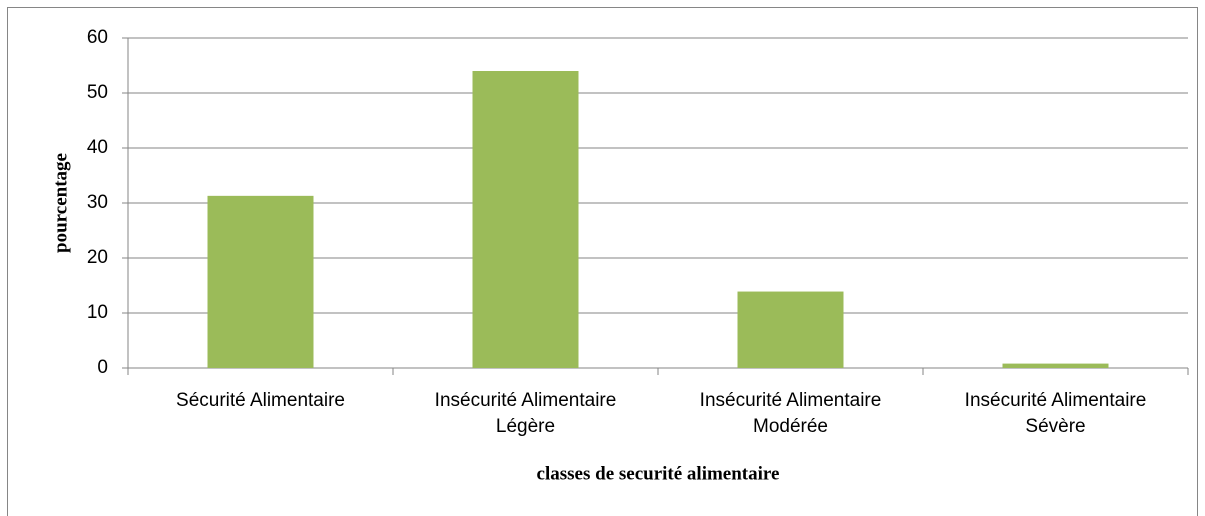 This screenshot has height=516, width=1205. What do you see at coordinates (260, 400) in the screenshot?
I see `x-tick-label: Sécurité Alimentaire` at bounding box center [260, 400].